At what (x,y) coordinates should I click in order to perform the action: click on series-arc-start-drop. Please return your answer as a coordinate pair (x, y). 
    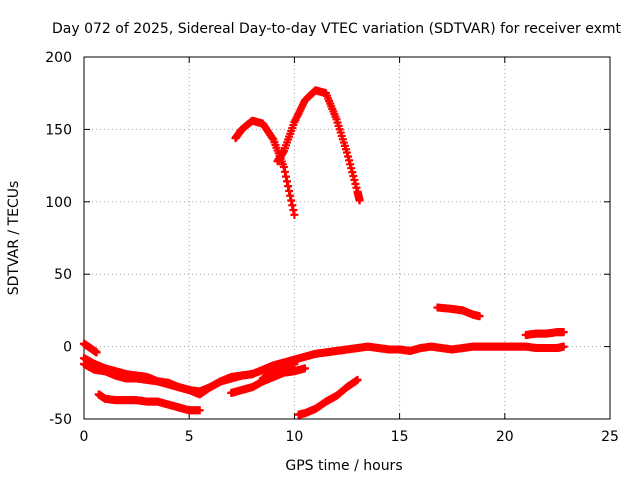
    Looking at the image, I should click on (90, 348).